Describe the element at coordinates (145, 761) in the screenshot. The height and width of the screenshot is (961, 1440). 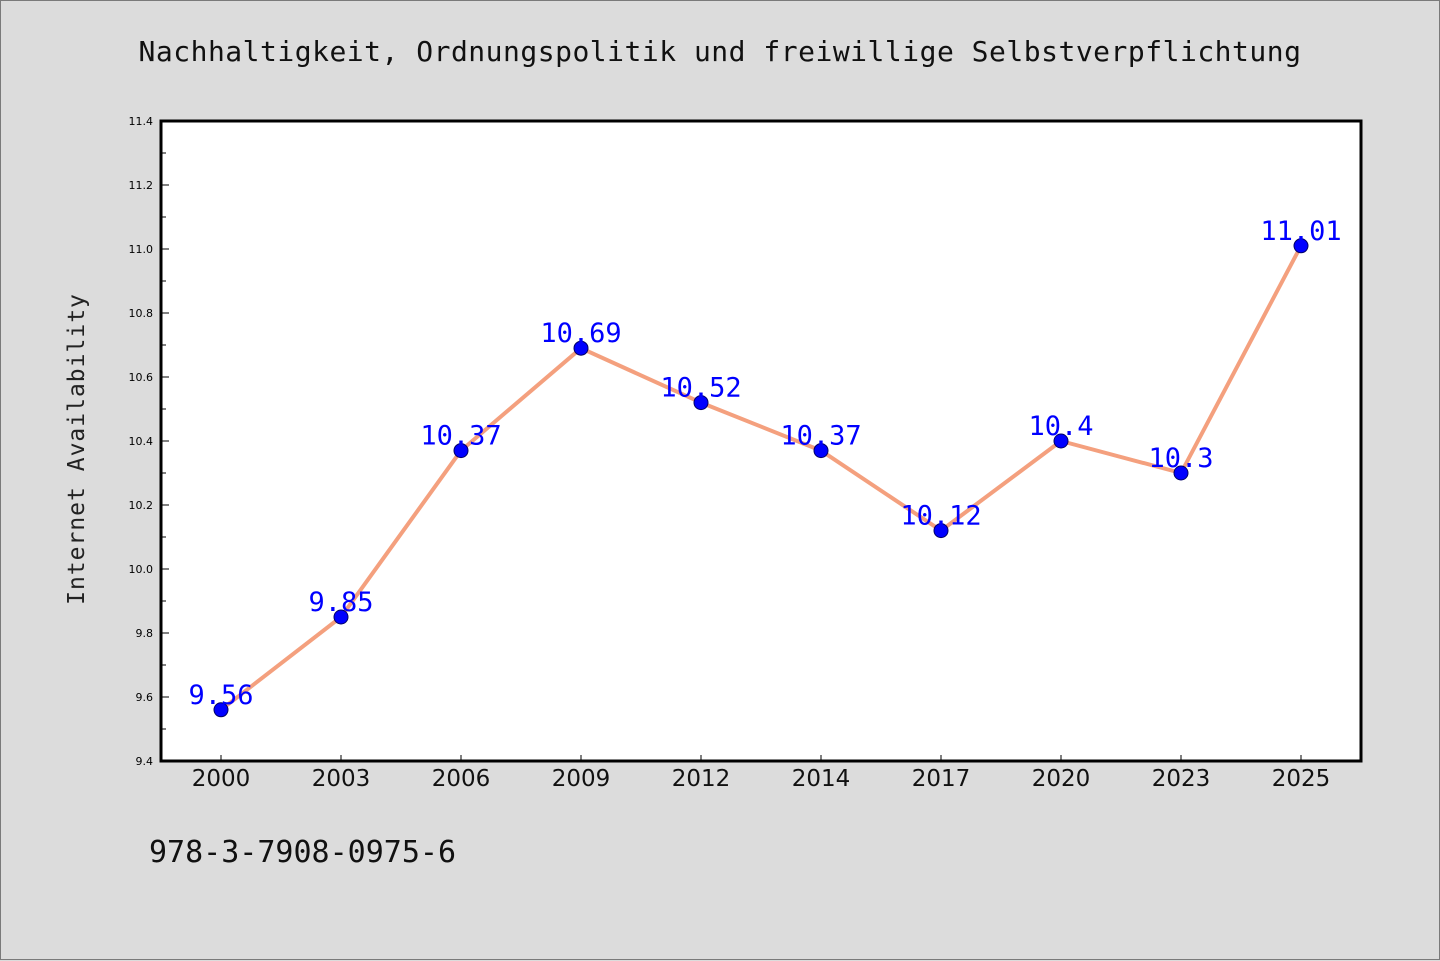
I see `y-tick-label: 9.4` at that location.